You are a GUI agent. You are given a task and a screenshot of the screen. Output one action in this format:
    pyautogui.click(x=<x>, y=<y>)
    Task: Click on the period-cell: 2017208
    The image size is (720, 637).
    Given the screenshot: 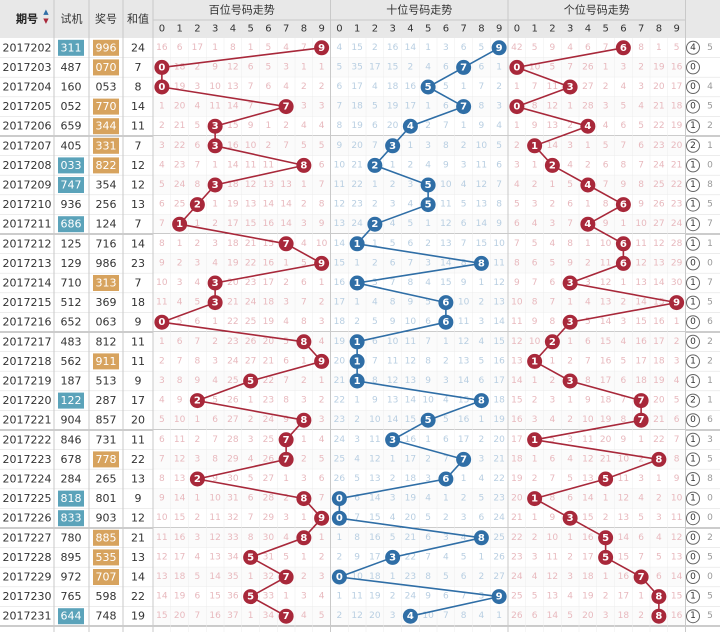 What is the action you would take?
    pyautogui.click(x=27, y=165)
    